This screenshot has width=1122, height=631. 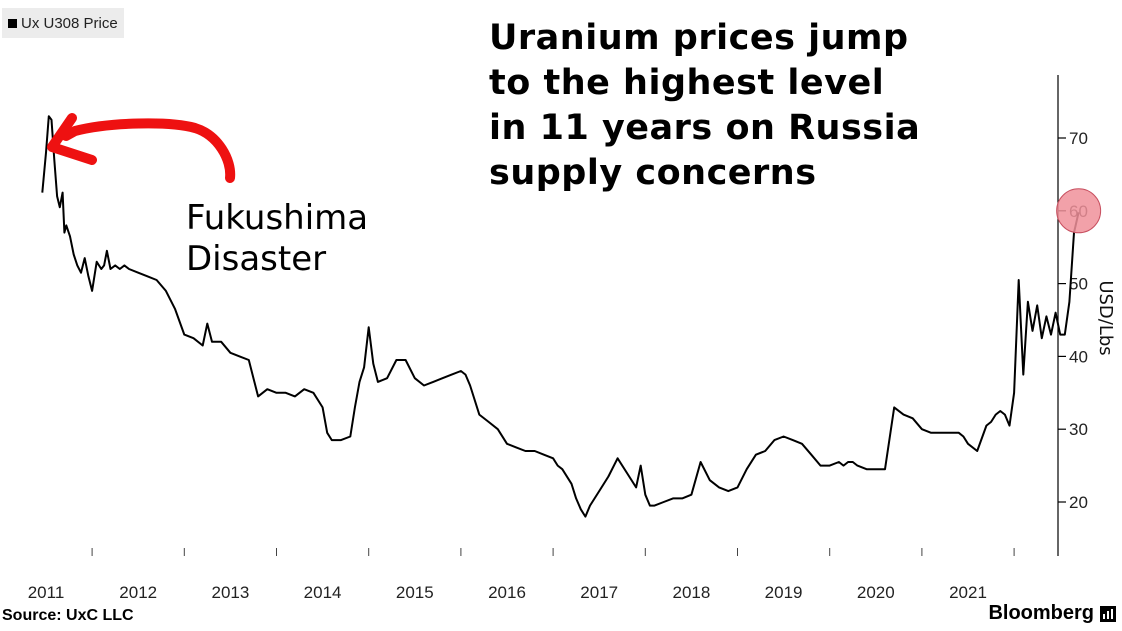 What do you see at coordinates (691, 592) in the screenshot?
I see `x-tick-label: 2018` at bounding box center [691, 592].